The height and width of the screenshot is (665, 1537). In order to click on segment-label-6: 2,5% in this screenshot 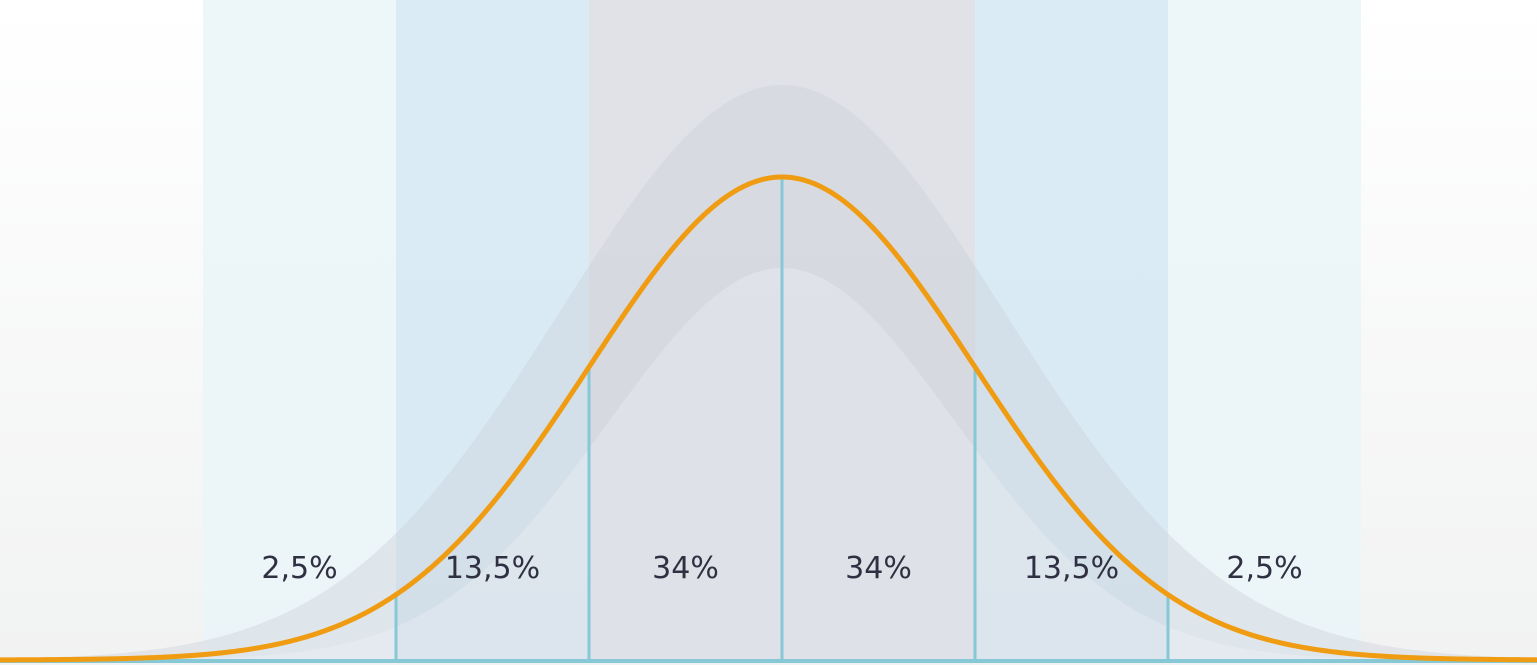, I will do `click(1264, 568)`.